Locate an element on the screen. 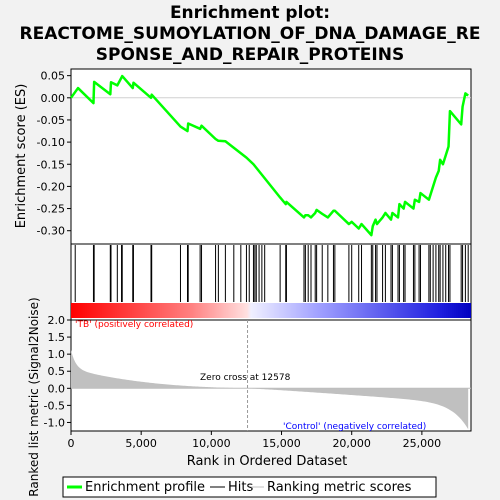  es-y-tick-label: -0.20 is located at coordinates (51, 186).